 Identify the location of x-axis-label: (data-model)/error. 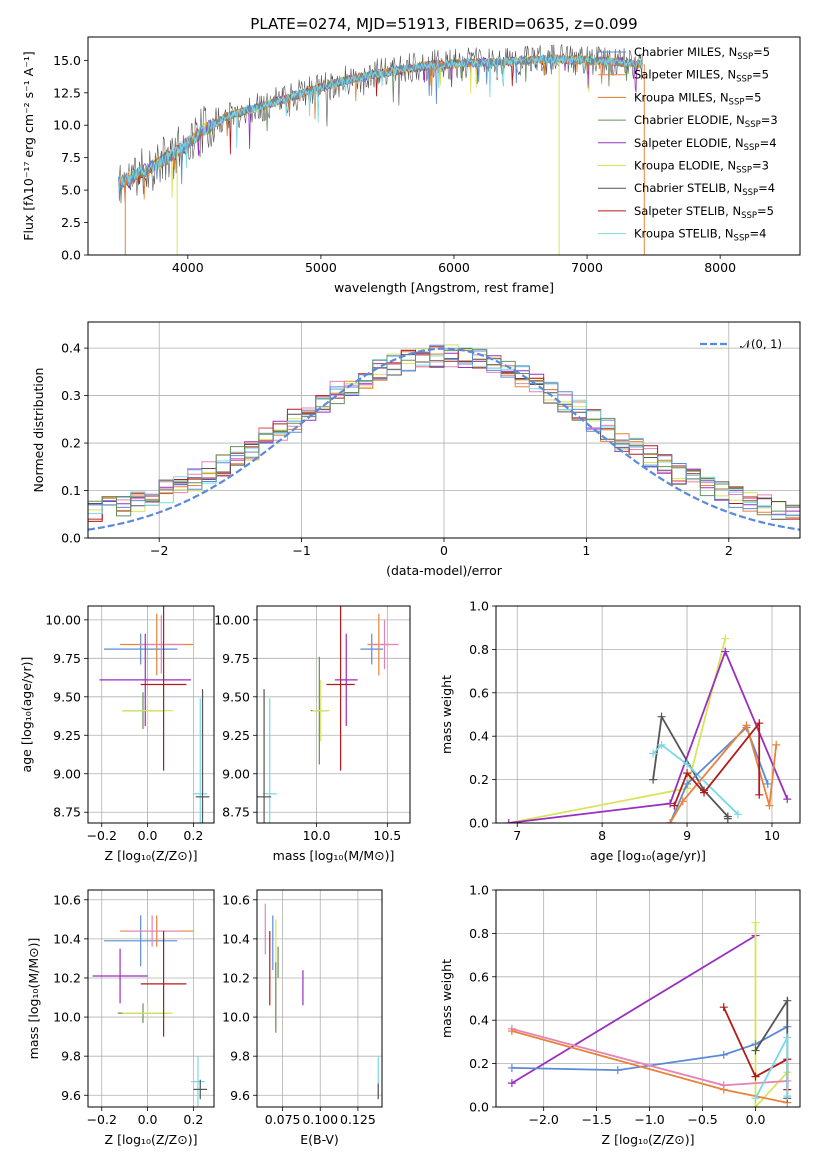
(444, 570).